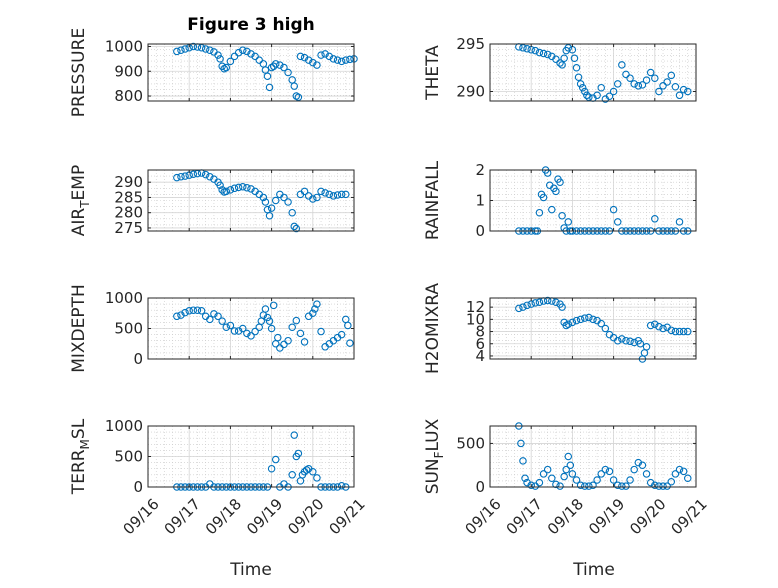  Describe the element at coordinates (470, 44) in the screenshot. I see `y-tick-label: 295` at that location.